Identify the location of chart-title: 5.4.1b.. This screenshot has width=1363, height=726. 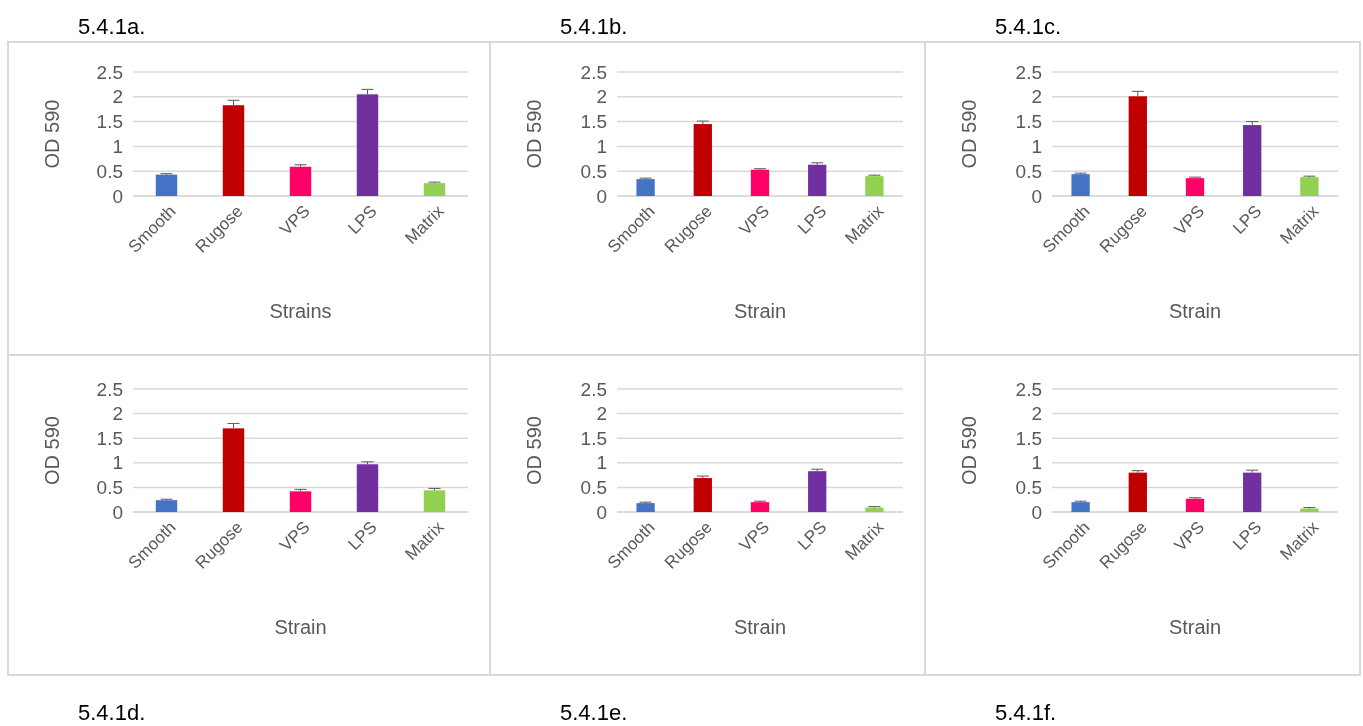
(594, 26).